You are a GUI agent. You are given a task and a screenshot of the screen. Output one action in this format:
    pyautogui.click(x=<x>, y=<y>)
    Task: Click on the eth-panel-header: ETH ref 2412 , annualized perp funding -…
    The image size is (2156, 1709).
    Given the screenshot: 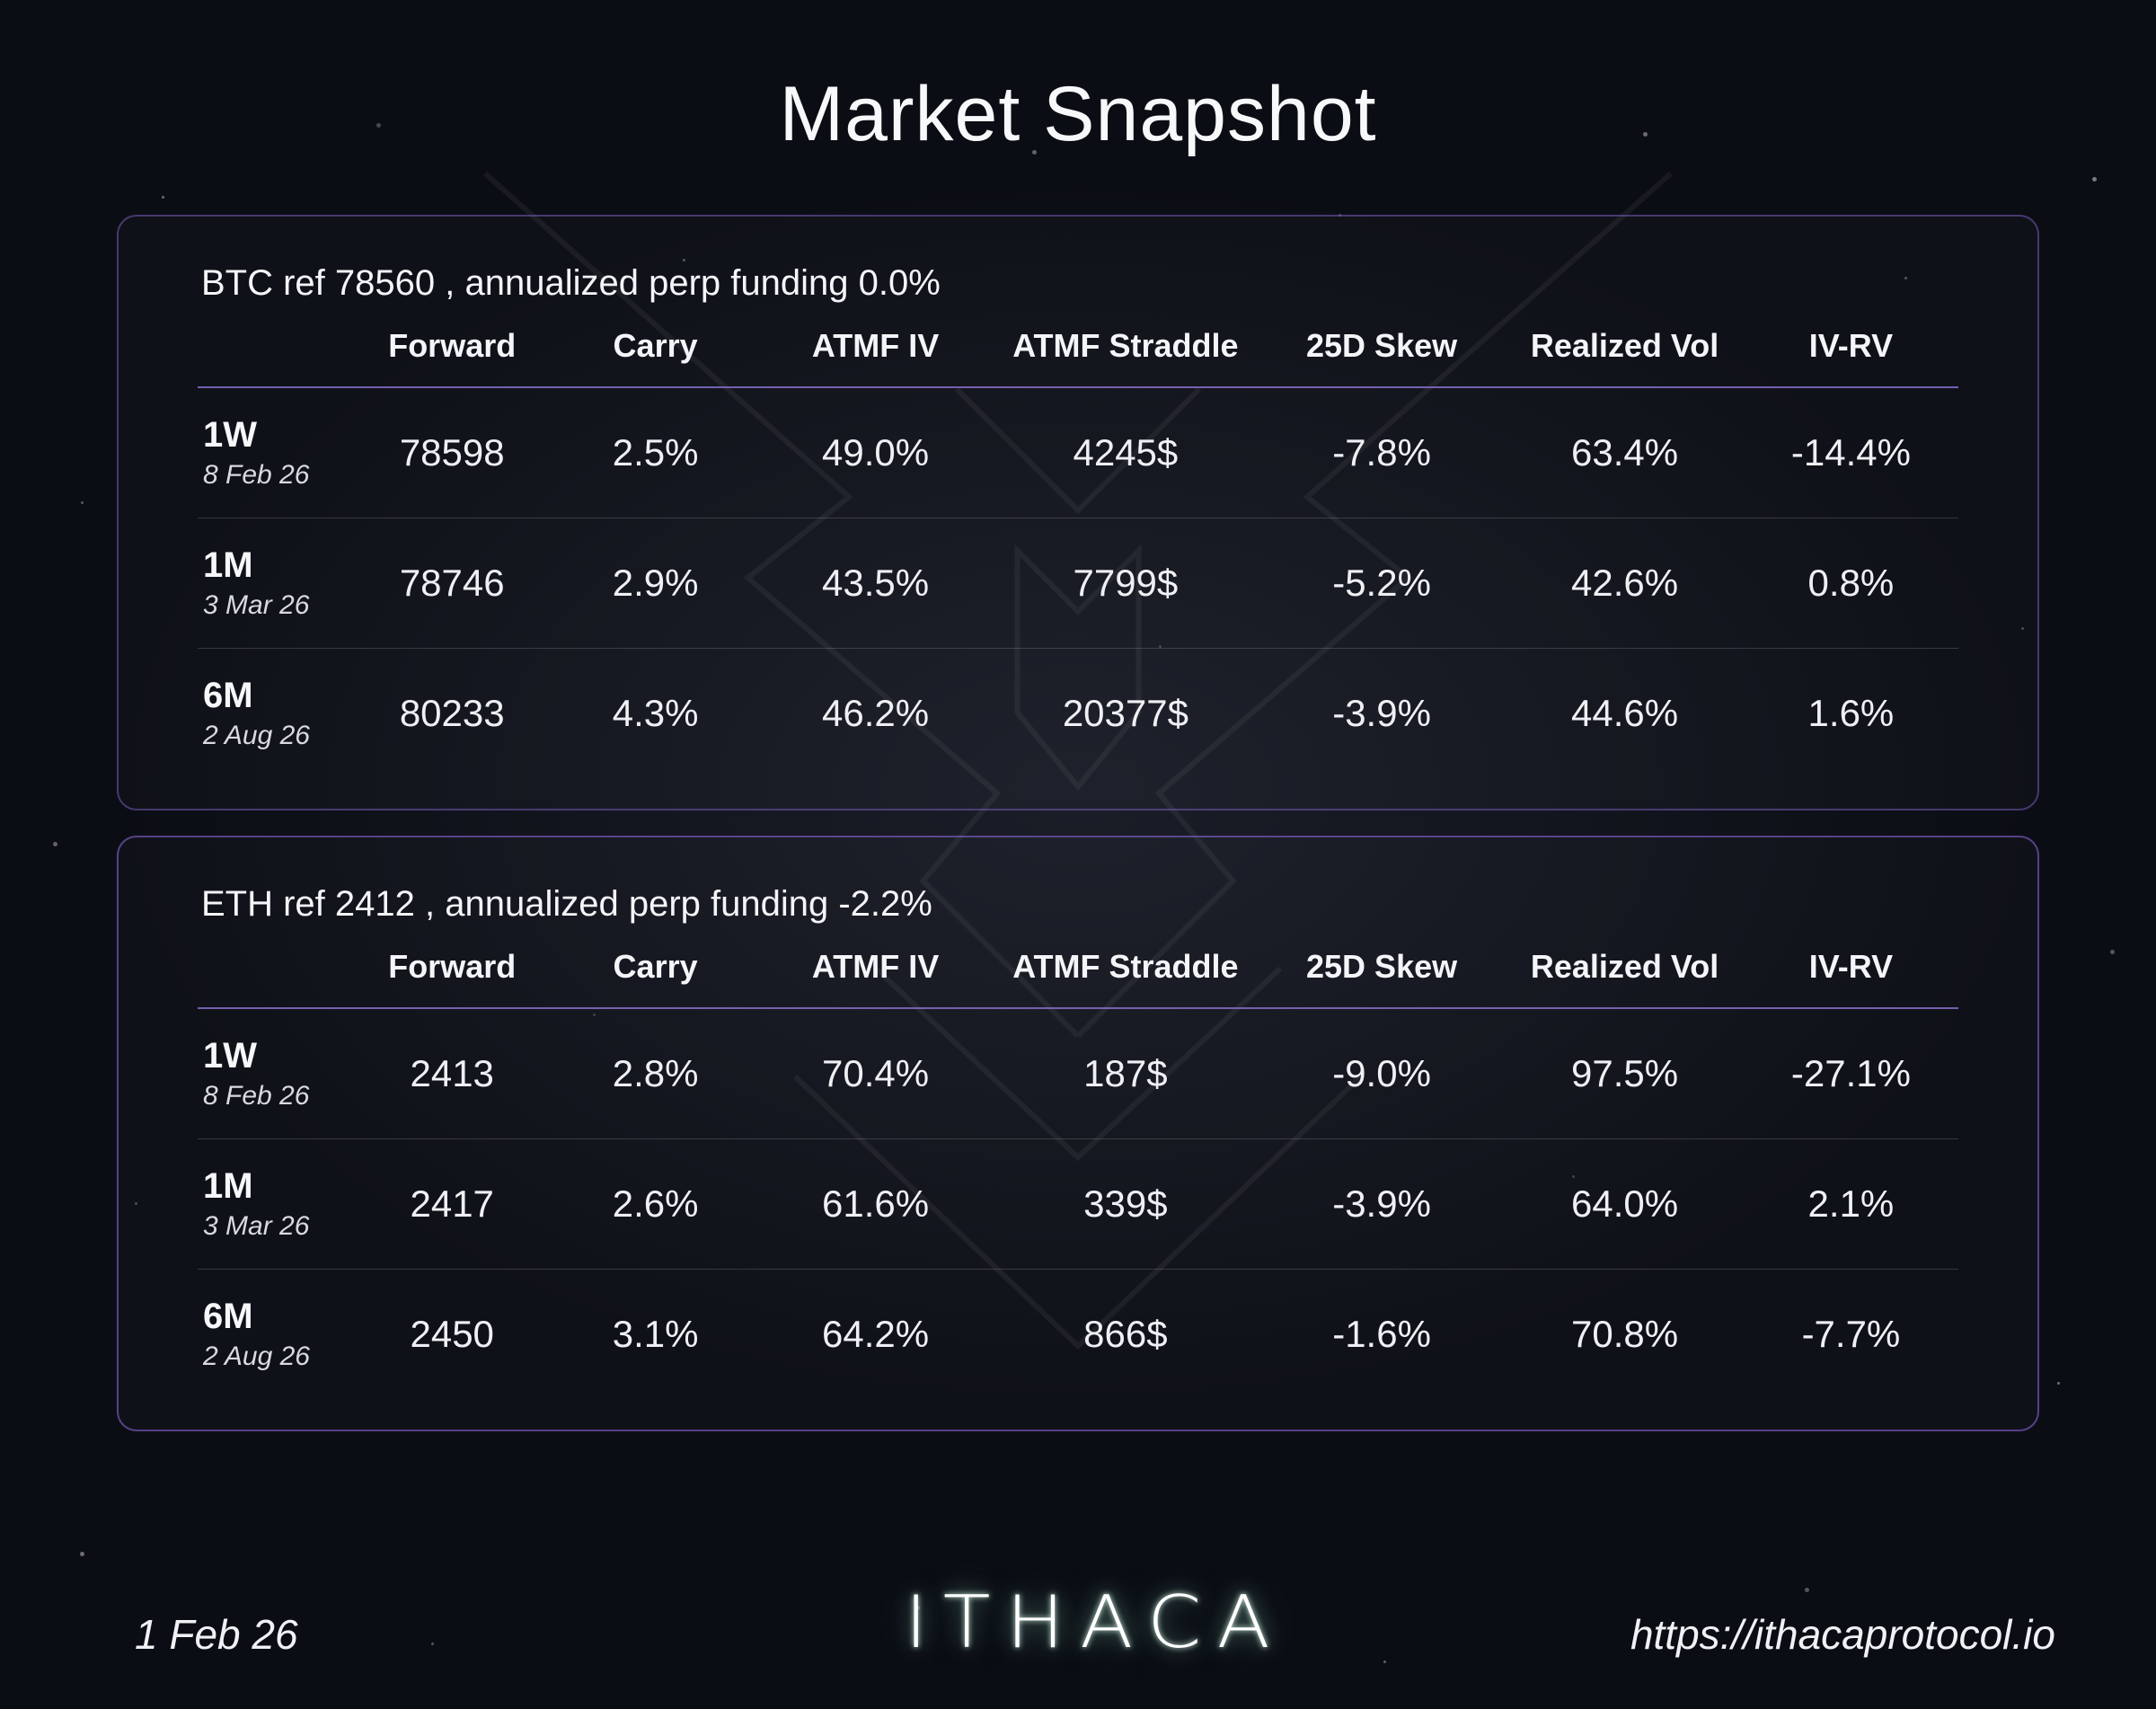 What is the action you would take?
    pyautogui.click(x=567, y=904)
    